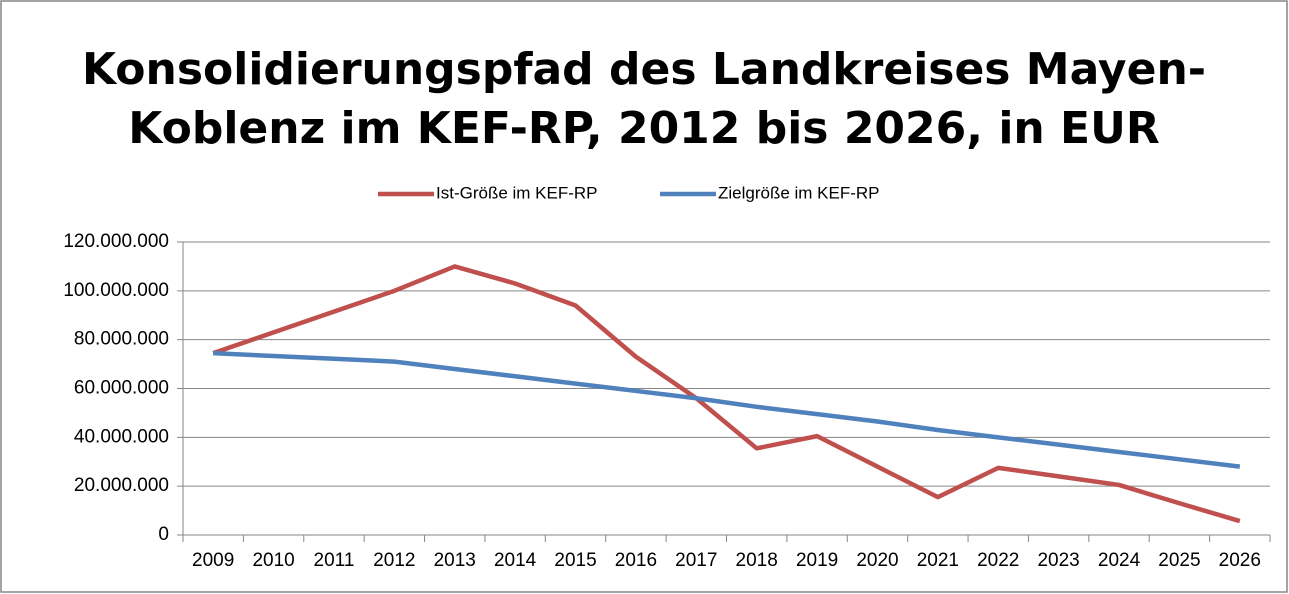  What do you see at coordinates (455, 560) in the screenshot?
I see `x-tick-label: 2013` at bounding box center [455, 560].